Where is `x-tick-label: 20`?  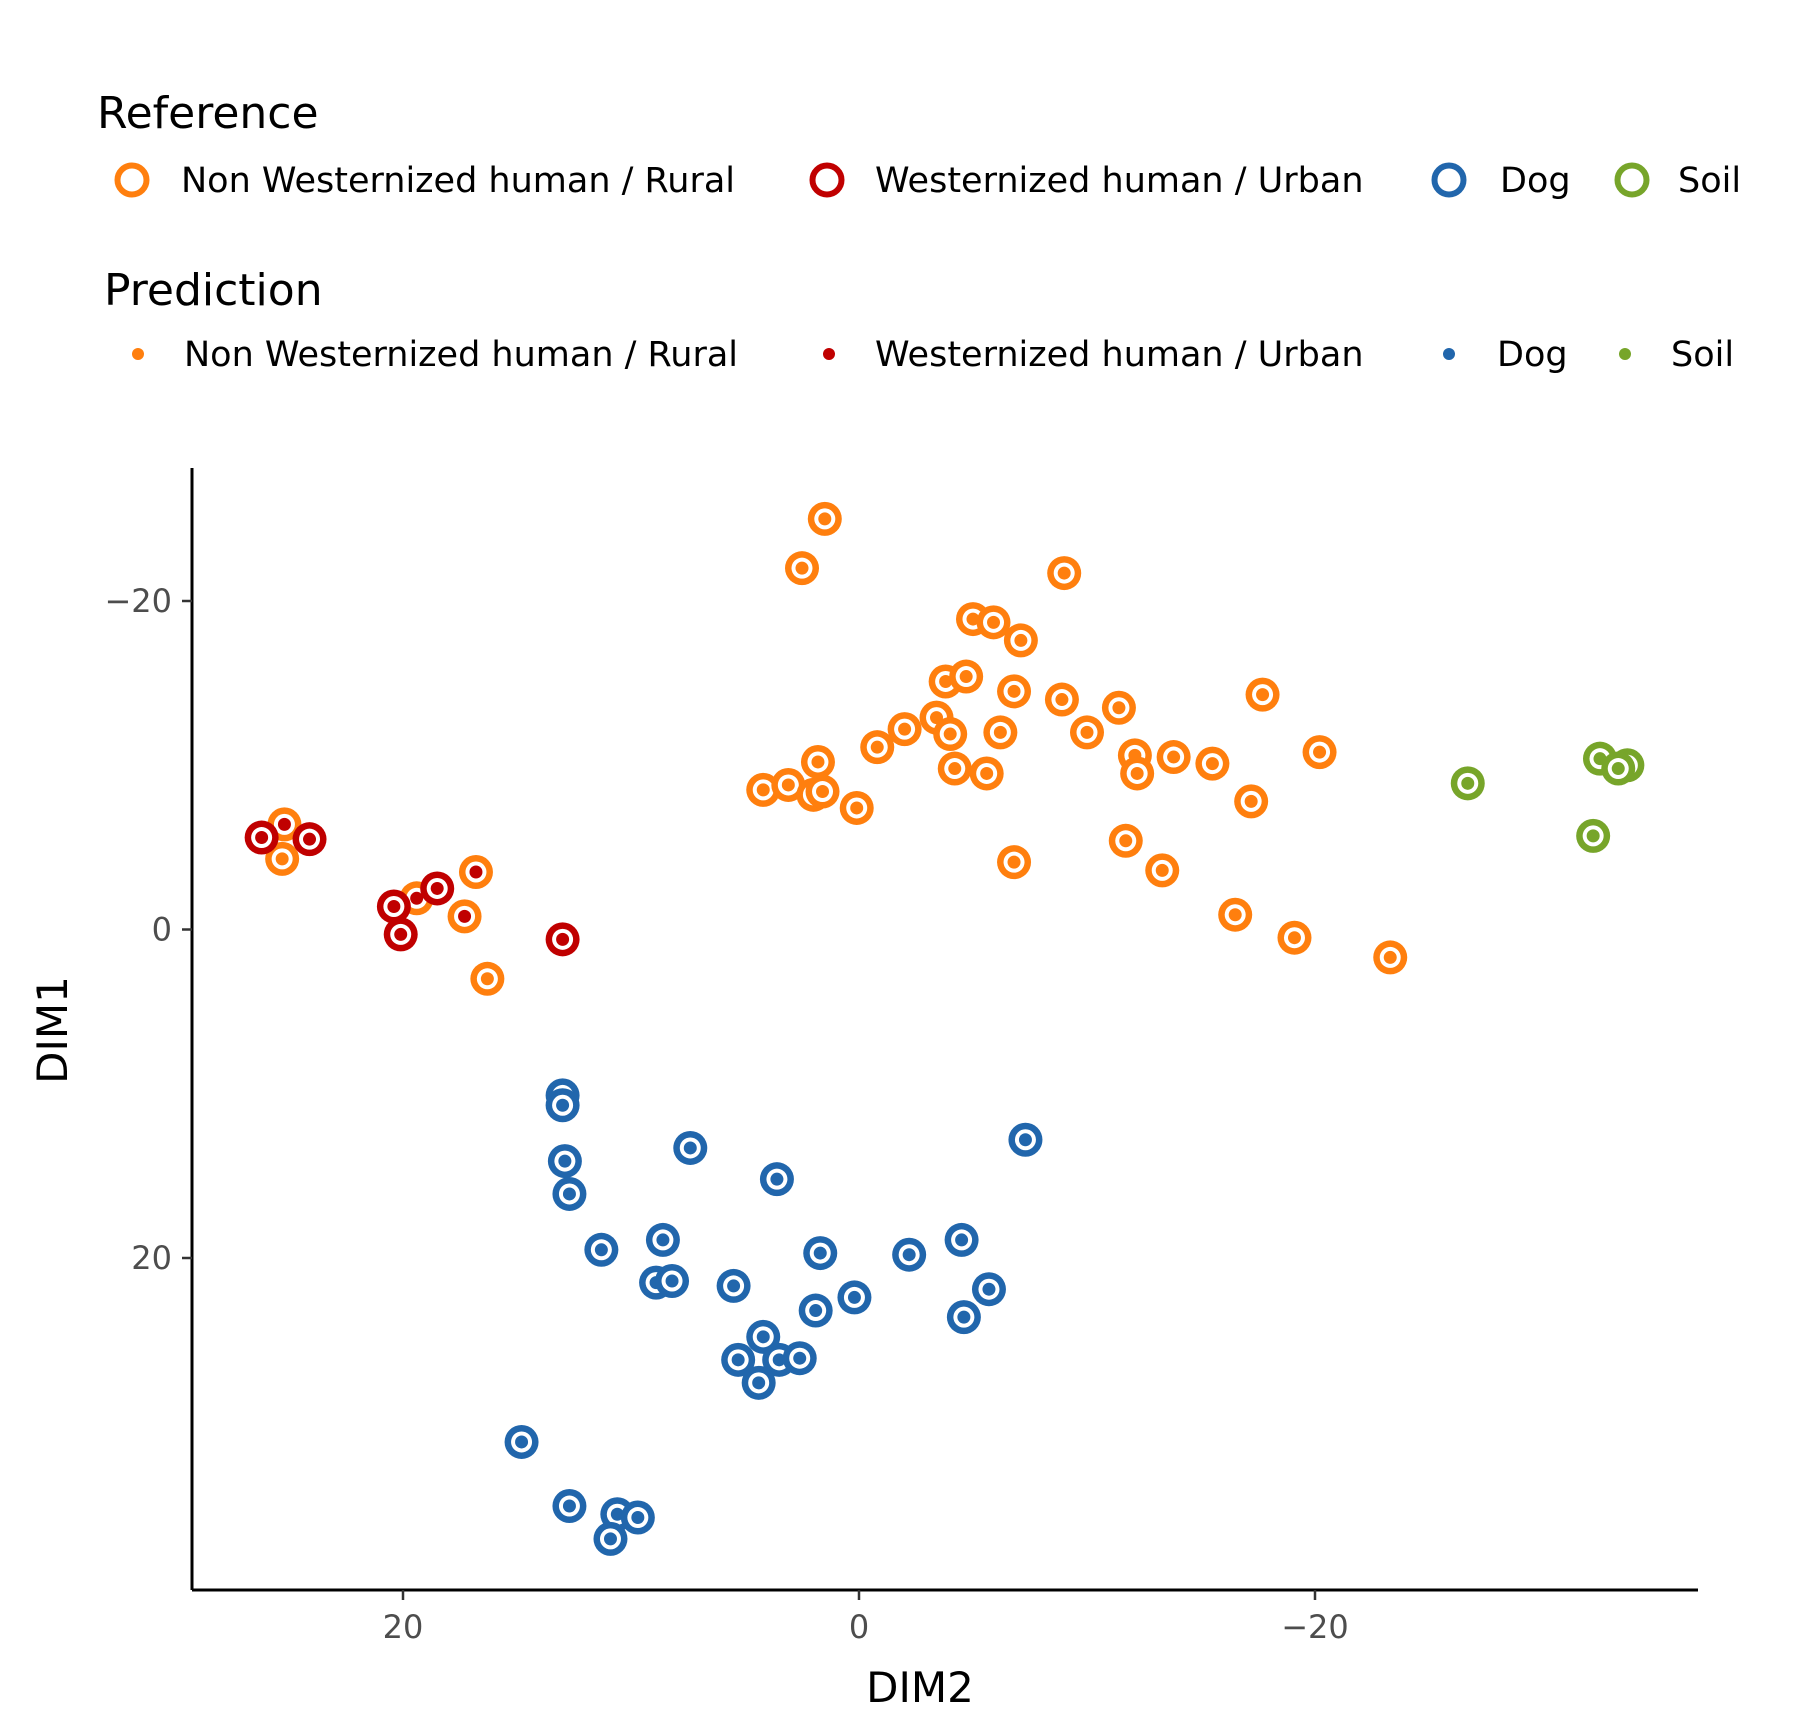
x-tick-label: 20 is located at coordinates (403, 1627).